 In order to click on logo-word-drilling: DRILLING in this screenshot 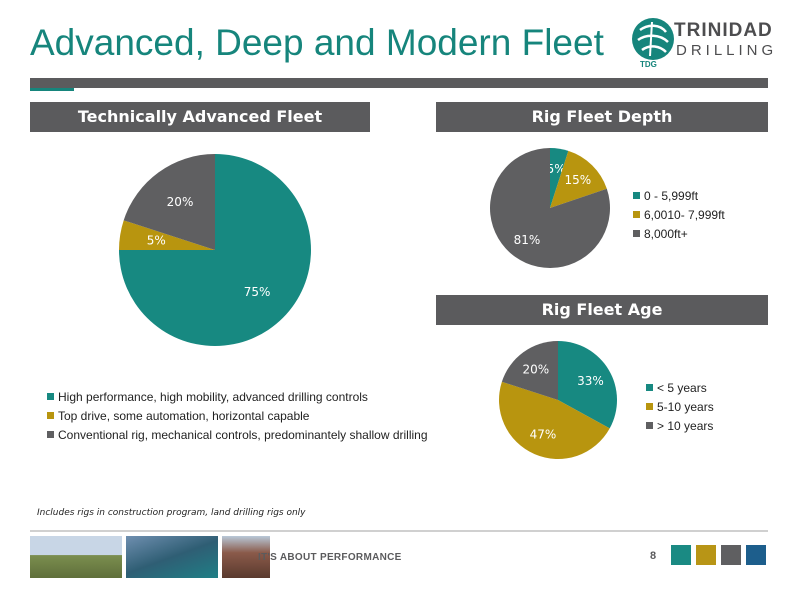, I will do `click(727, 50)`.